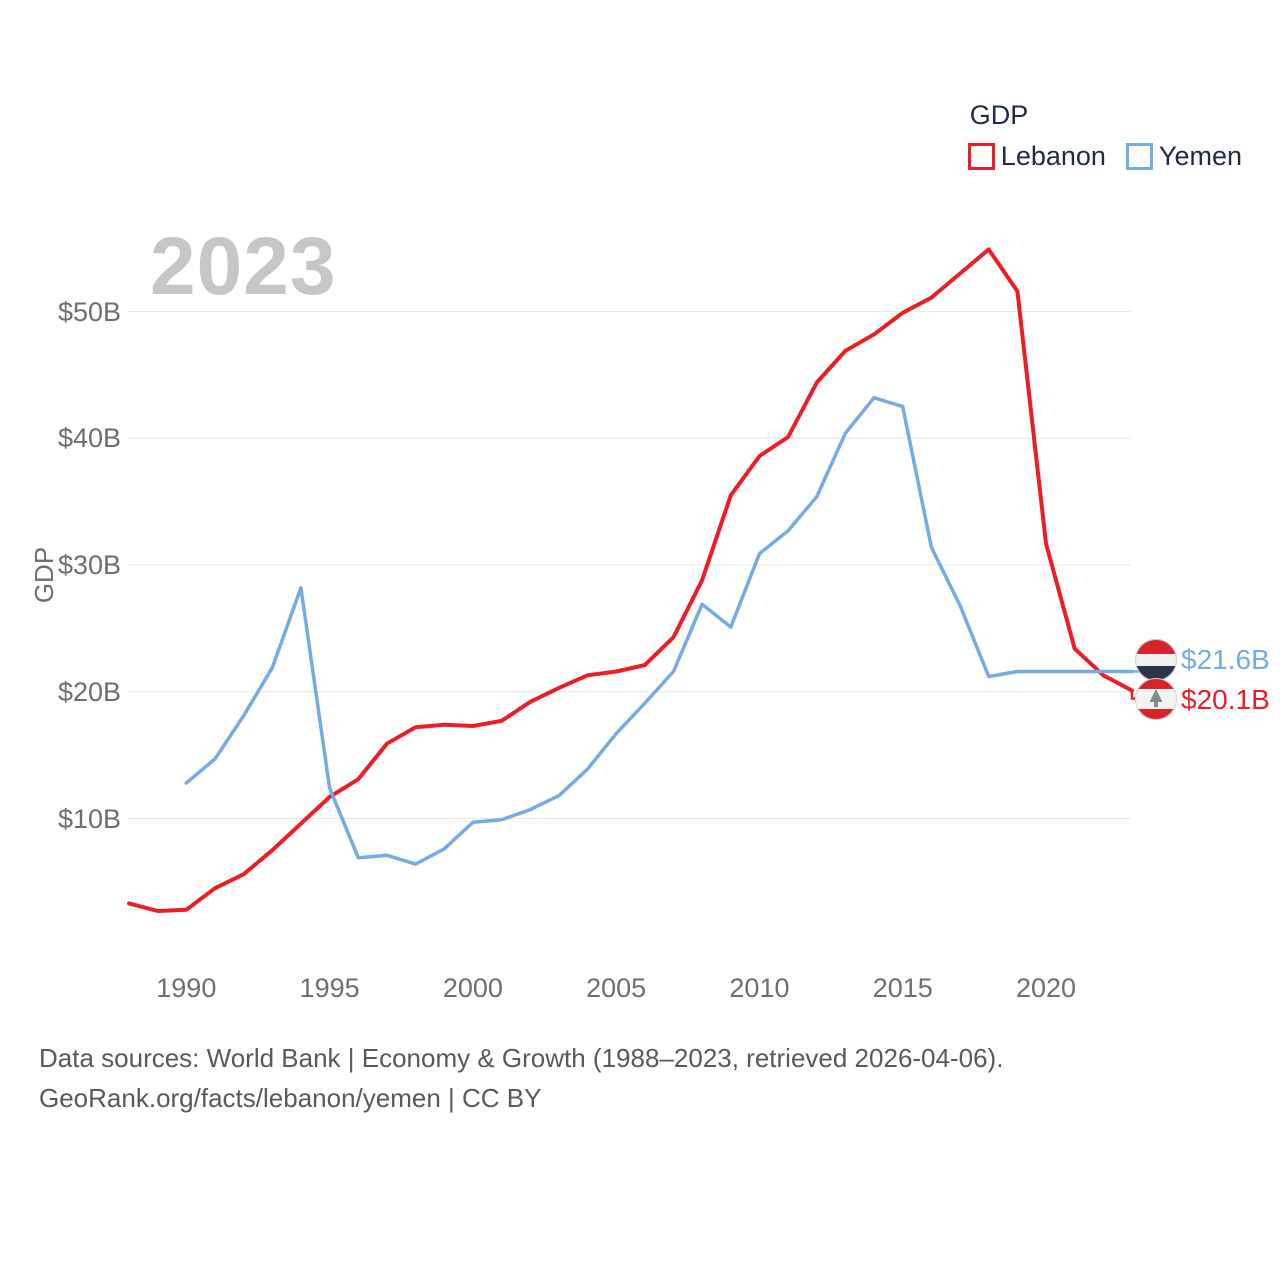 This screenshot has height=1280, width=1280. Describe the element at coordinates (1053, 156) in the screenshot. I see `legend-label-lebanon: Lebanon` at that location.